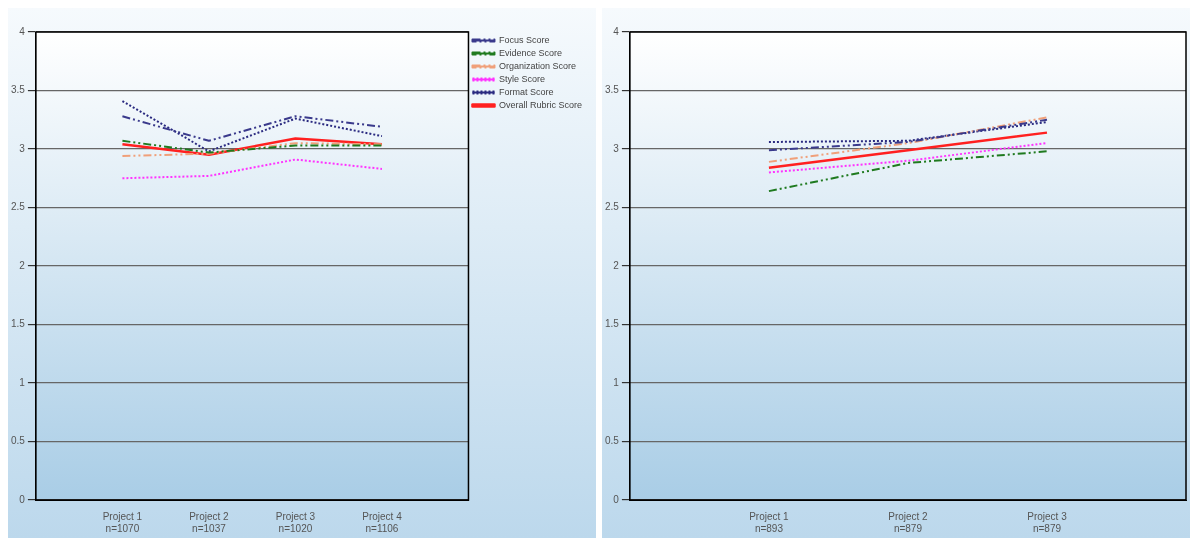 Image resolution: width=1198 pixels, height=549 pixels. What do you see at coordinates (524, 39) in the screenshot?
I see `legend-label: Focus Score` at bounding box center [524, 39].